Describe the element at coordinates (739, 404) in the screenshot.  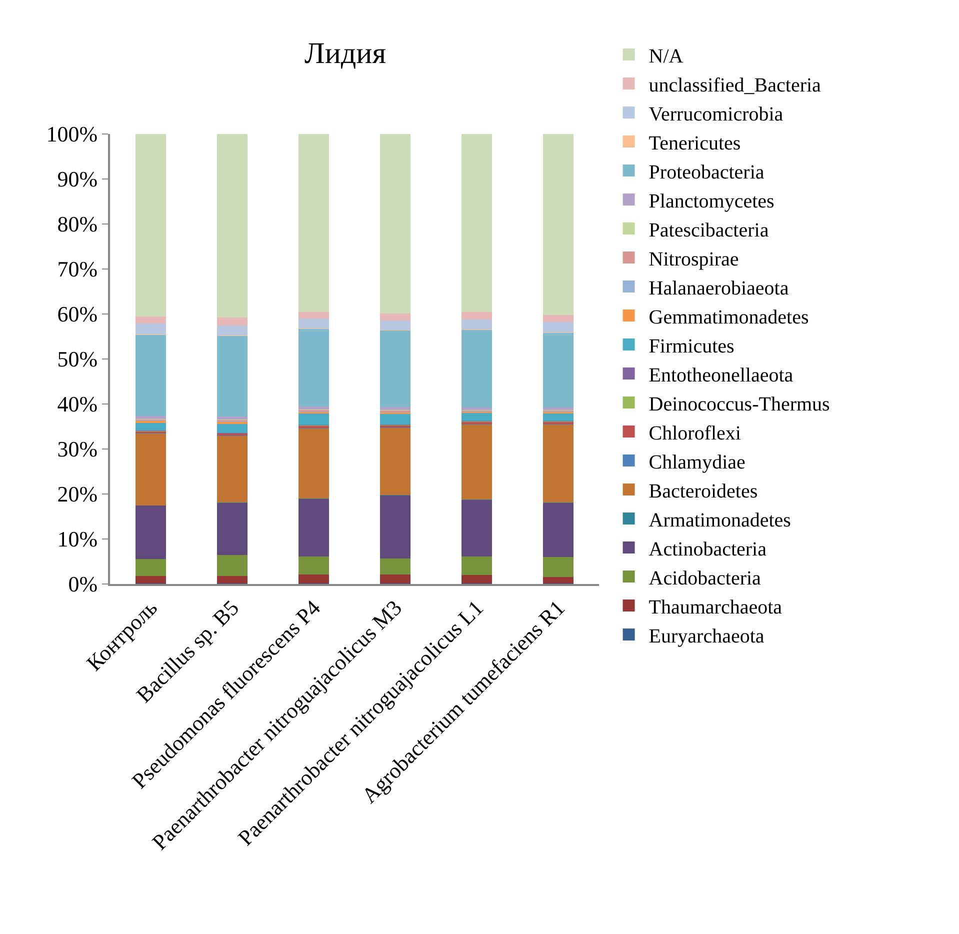
I see `legend-label: Deinococcus-Thermus` at that location.